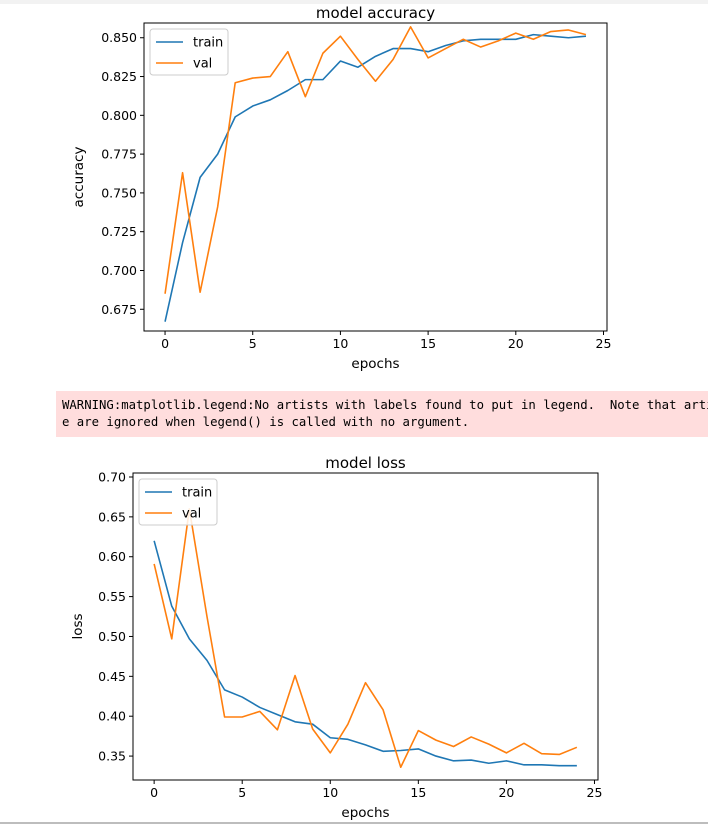  I want to click on y-tick-label: 0.35, so click(112, 756).